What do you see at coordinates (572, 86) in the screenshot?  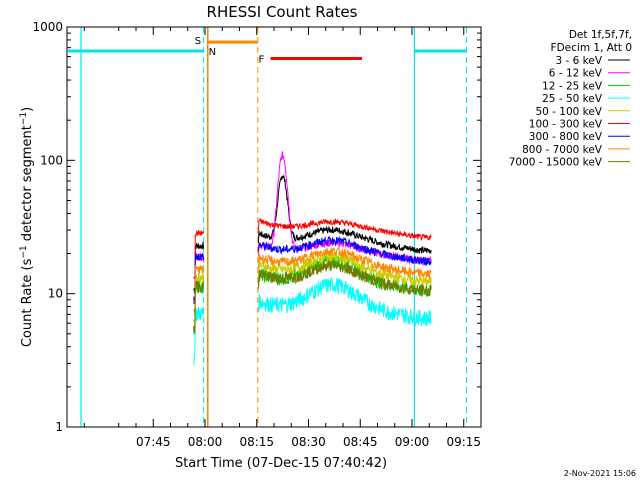 I see `legend-entry: 12 - 25 keV` at bounding box center [572, 86].